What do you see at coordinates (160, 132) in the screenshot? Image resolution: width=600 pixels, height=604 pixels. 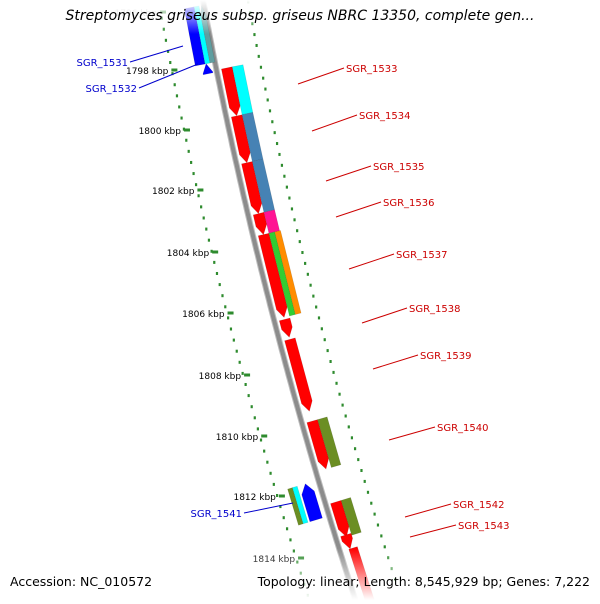 I see `ruler-label: 1800 kbp` at bounding box center [160, 132].